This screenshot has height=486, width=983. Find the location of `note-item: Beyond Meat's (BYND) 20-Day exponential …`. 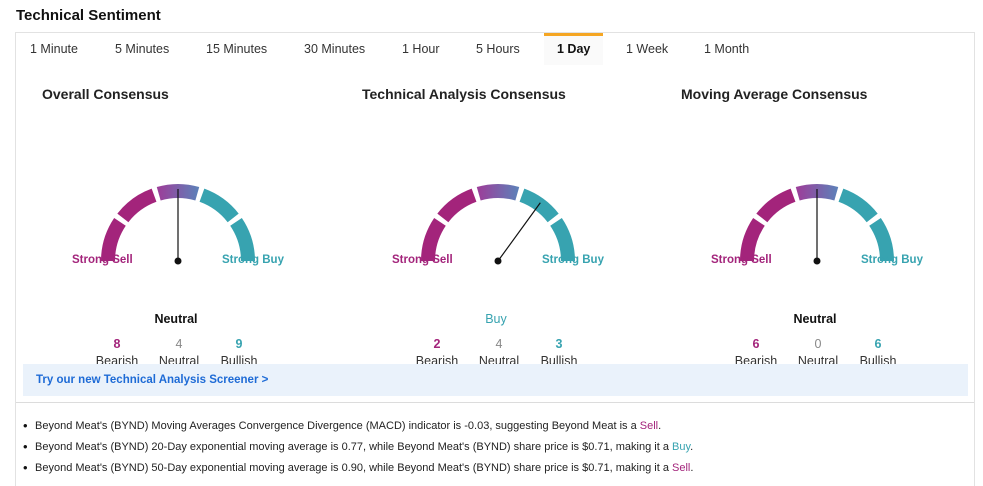

note-item: Beyond Meat's (BYND) 20-Day exponential … is located at coordinates (495, 447).